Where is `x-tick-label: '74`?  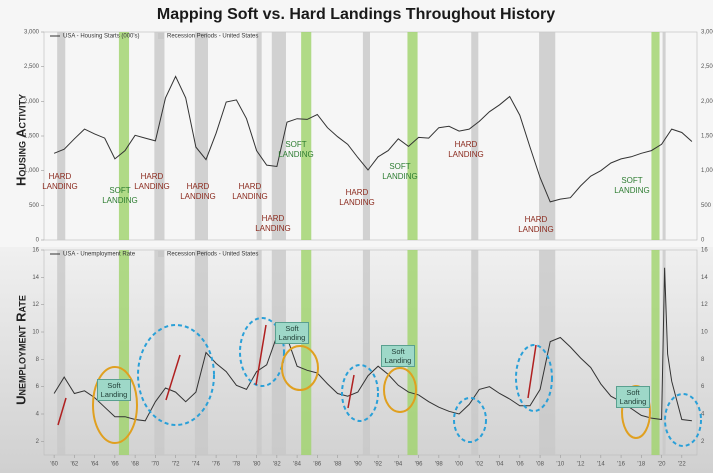 x-tick-label: '74 is located at coordinates (196, 465).